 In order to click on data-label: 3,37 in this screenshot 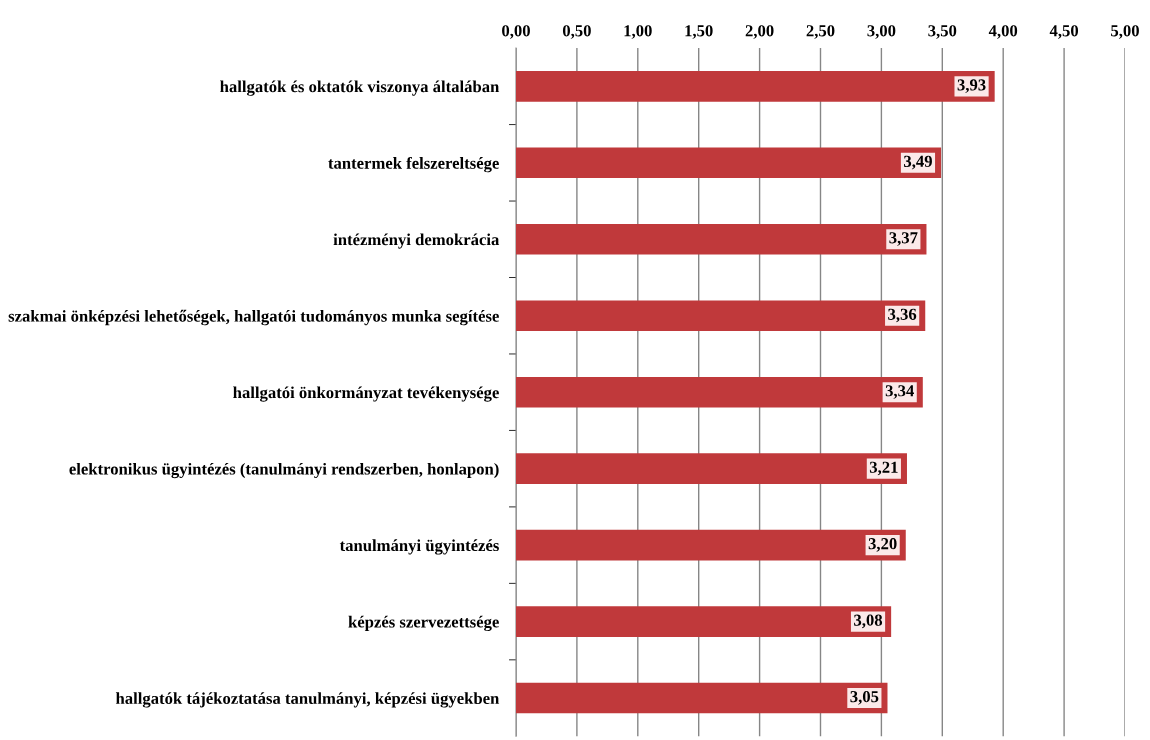, I will do `click(903, 239)`.